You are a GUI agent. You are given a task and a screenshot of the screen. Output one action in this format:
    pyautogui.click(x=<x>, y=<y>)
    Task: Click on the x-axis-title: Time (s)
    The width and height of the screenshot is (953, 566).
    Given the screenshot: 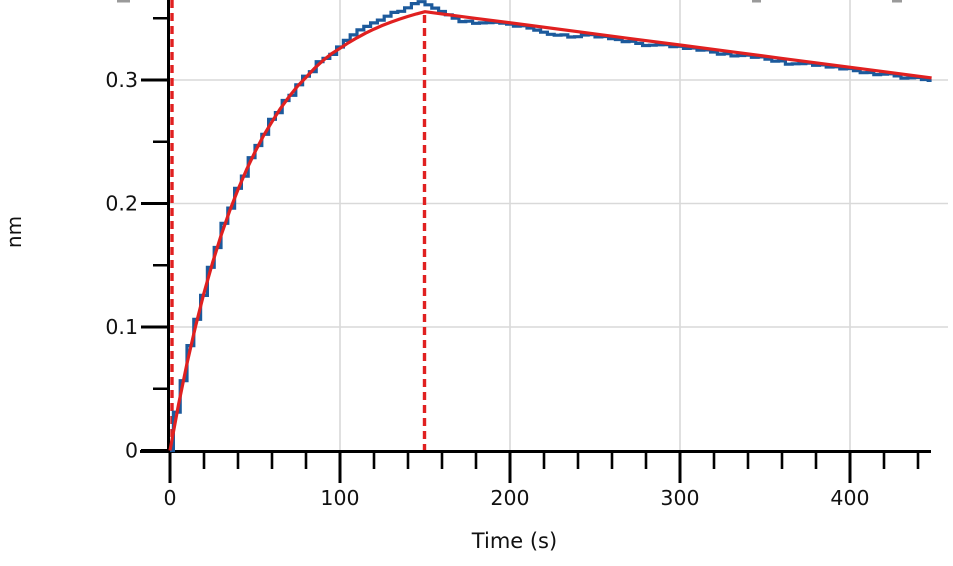 What is the action you would take?
    pyautogui.click(x=514, y=541)
    